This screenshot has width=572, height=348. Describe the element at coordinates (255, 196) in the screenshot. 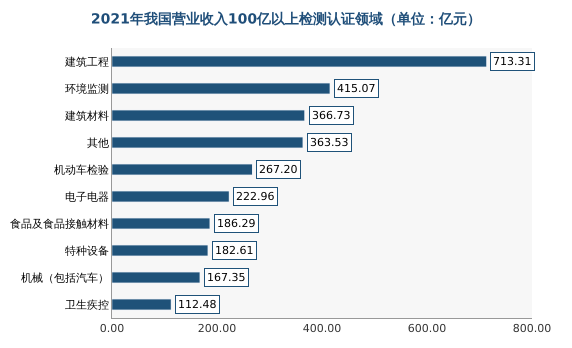

I see `data-label: 222.96` at that location.